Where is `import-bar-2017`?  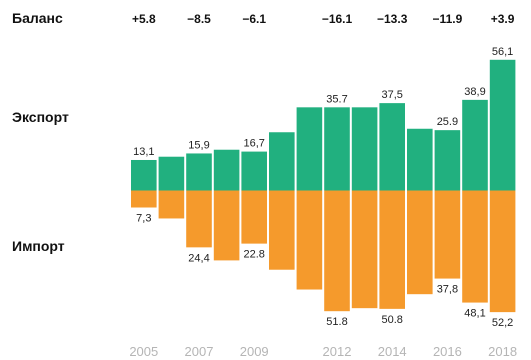
import-bar-2017 is located at coordinates (475, 246).